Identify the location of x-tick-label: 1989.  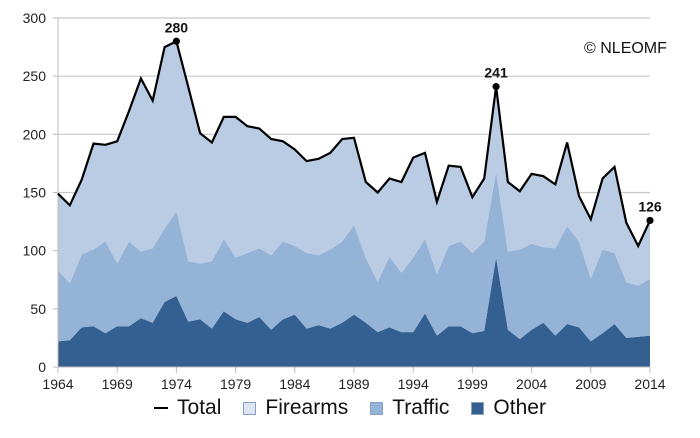
(353, 384).